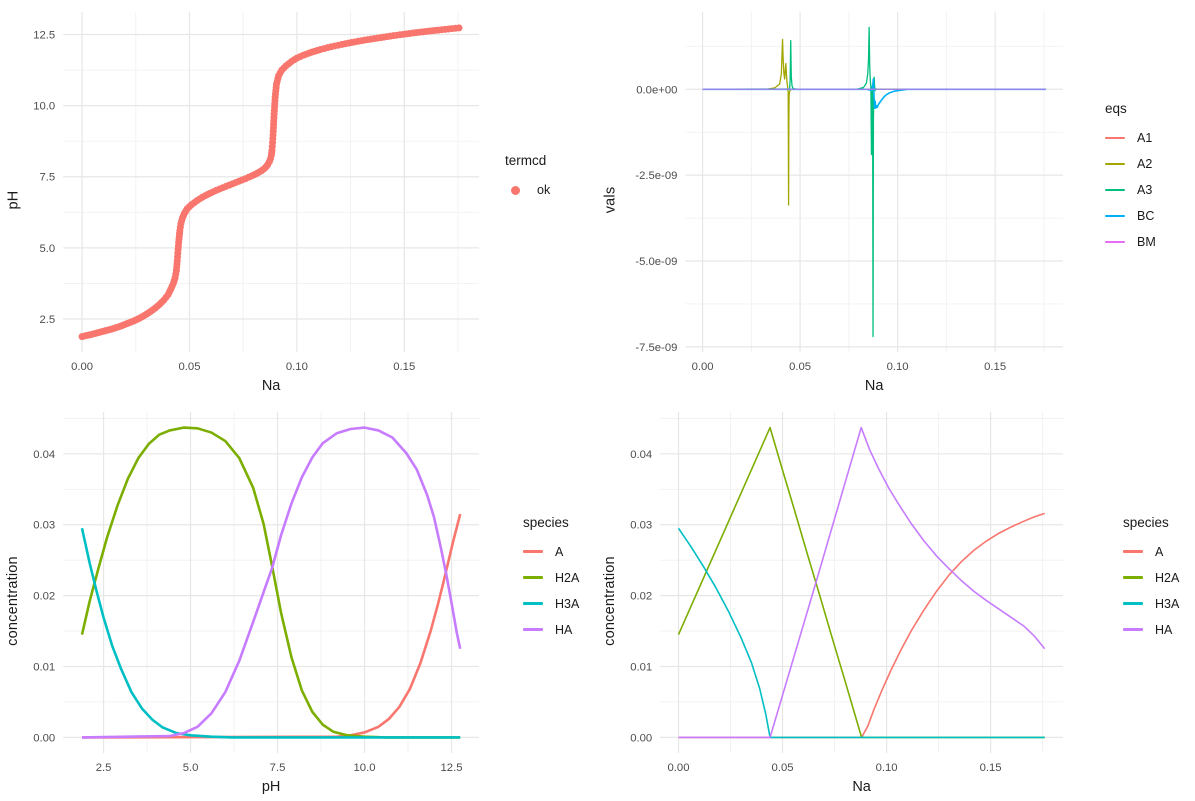  Describe the element at coordinates (545, 178) in the screenshot. I see `legend-box: termcd ok` at that location.